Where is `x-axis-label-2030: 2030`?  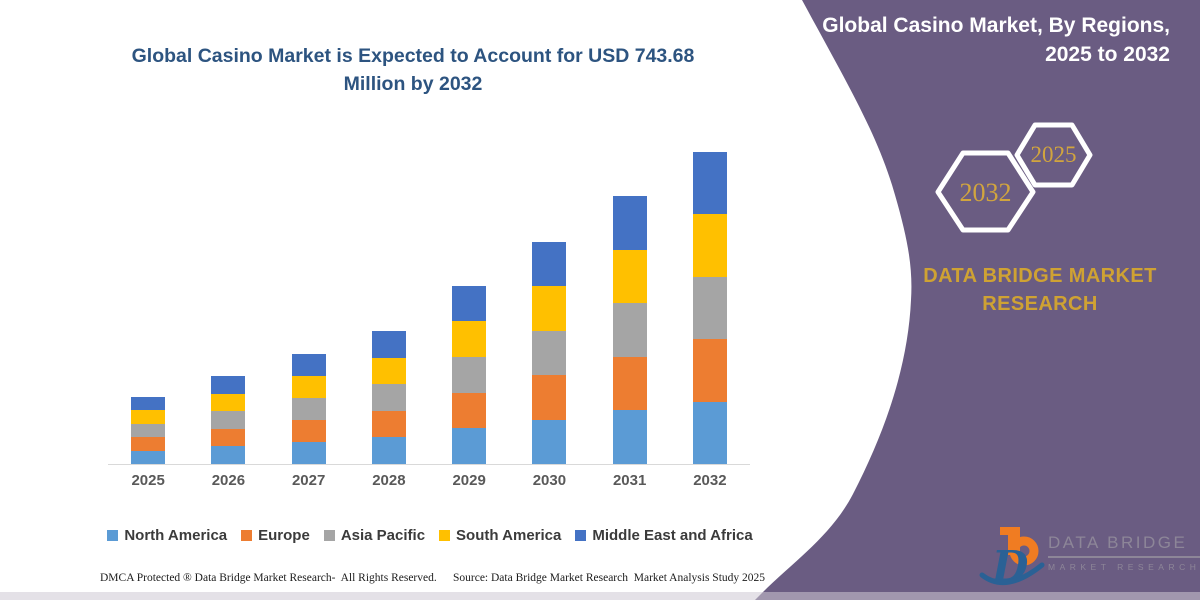
x-axis-label-2030: 2030 is located at coordinates (549, 480).